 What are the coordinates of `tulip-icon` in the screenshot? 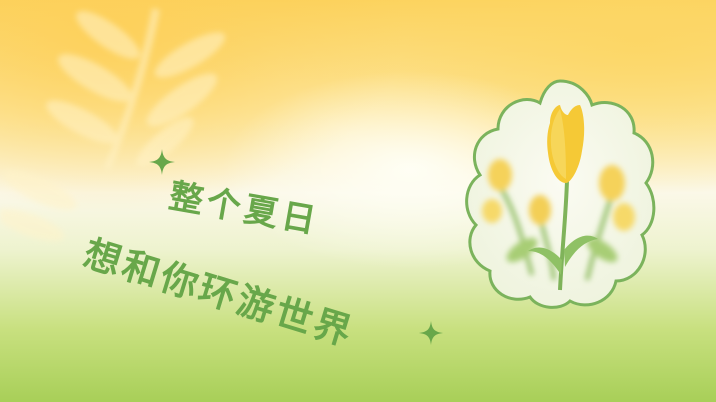 It's located at (563, 198).